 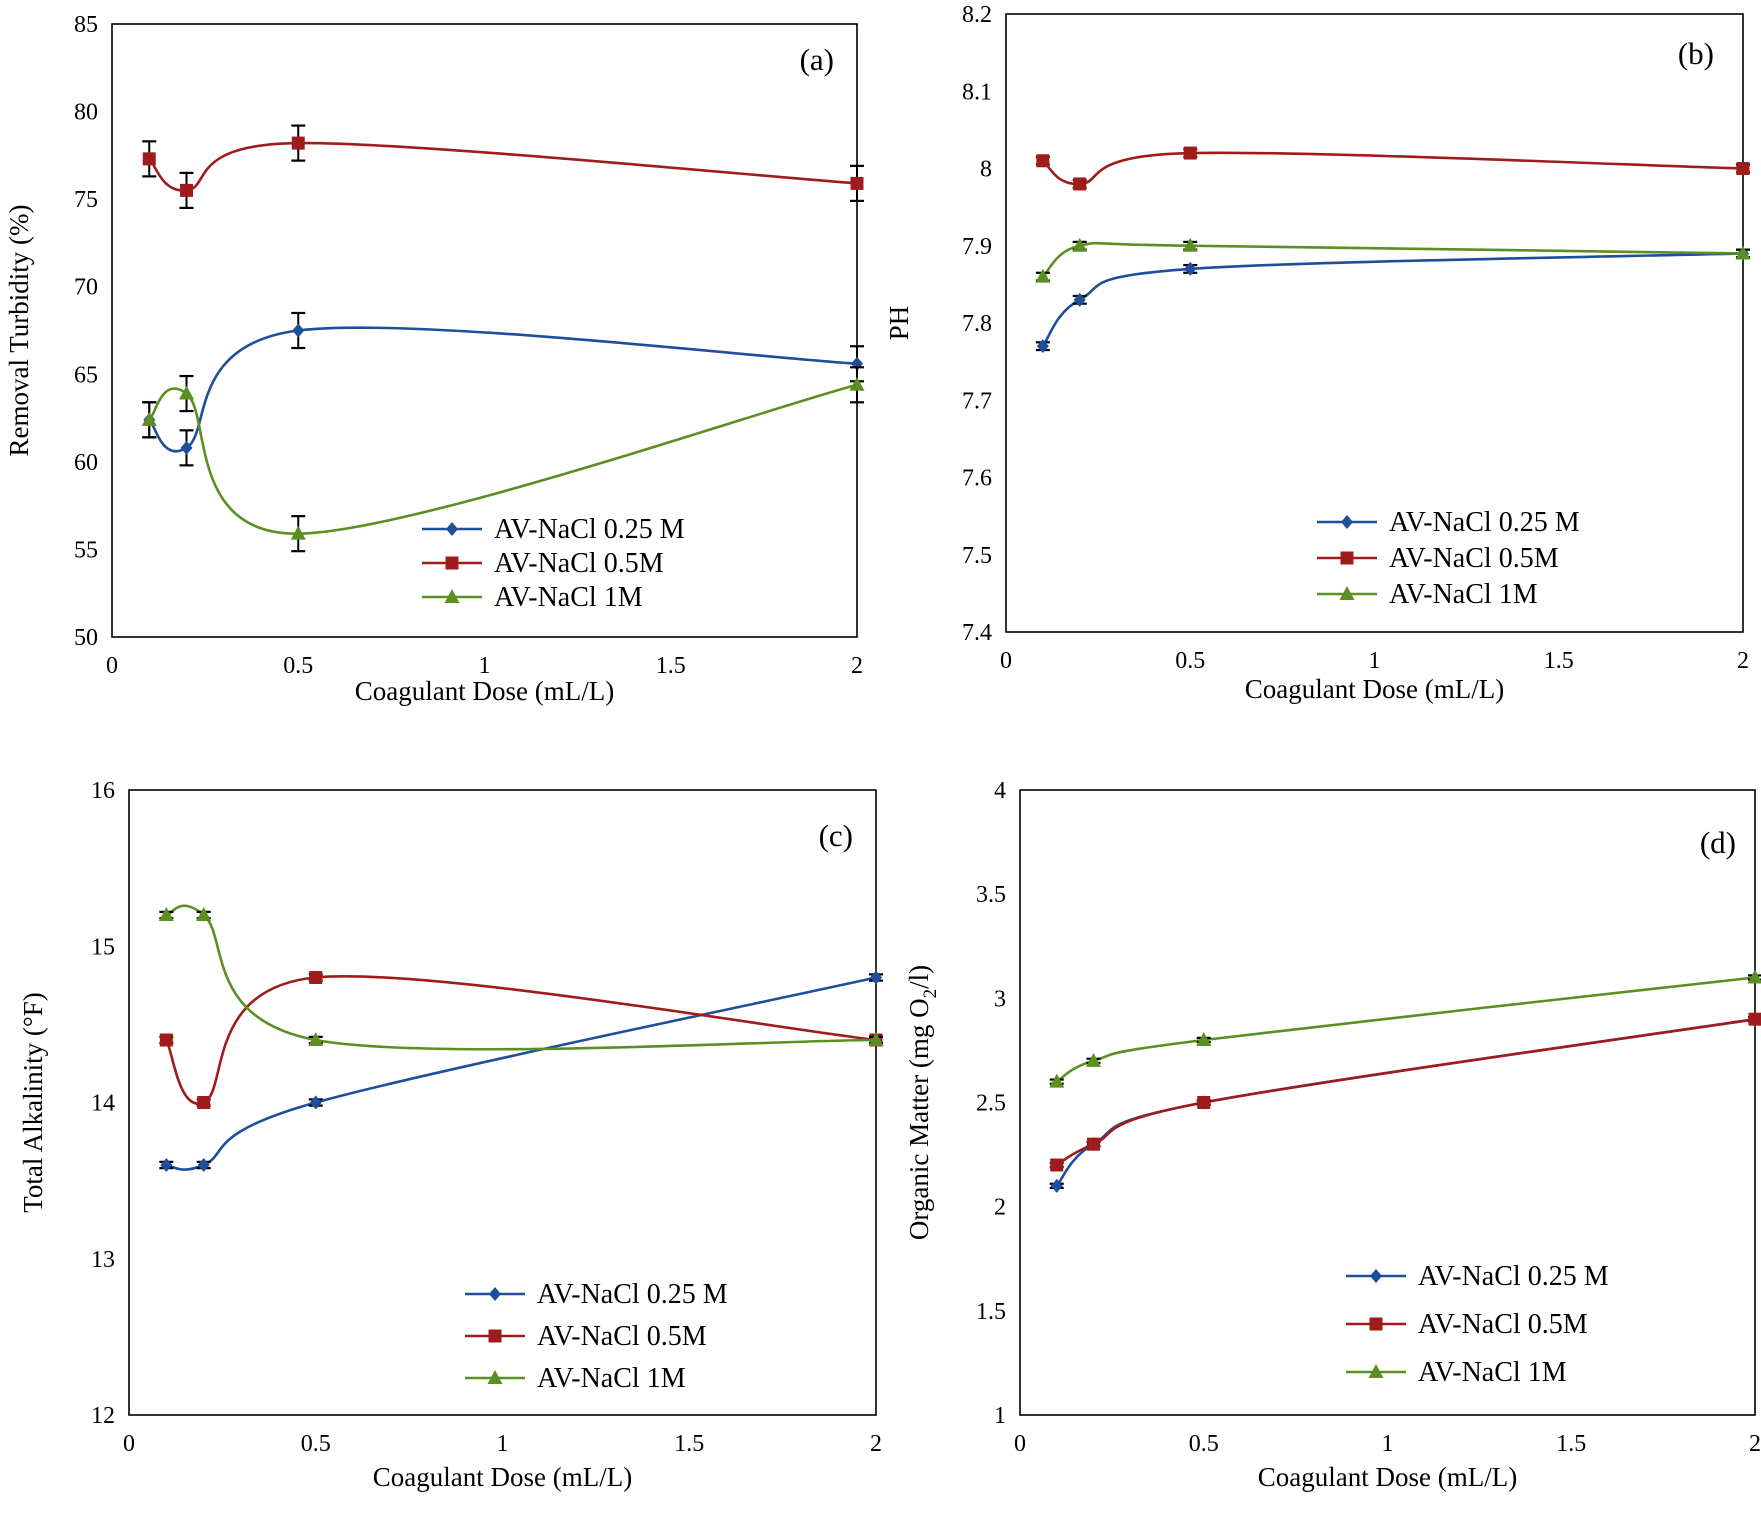 I want to click on y-tick-label: 1, so click(x=1000, y=1416).